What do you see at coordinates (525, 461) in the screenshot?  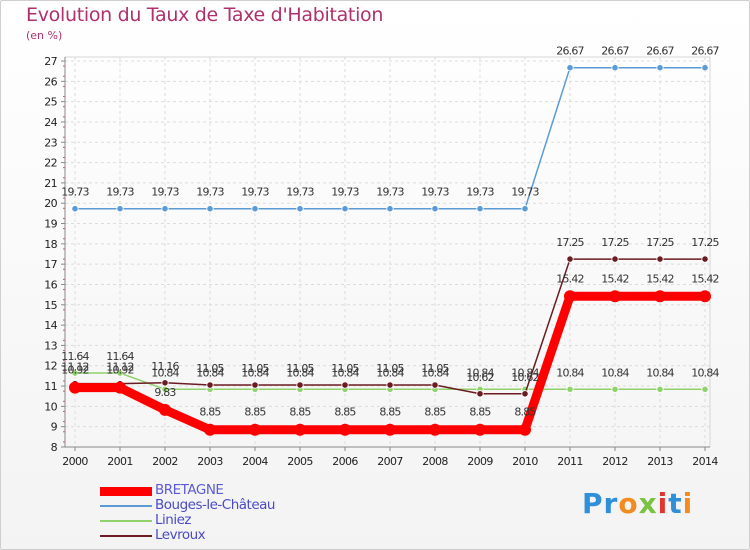 I see `x-tick-label: 2010` at bounding box center [525, 461].